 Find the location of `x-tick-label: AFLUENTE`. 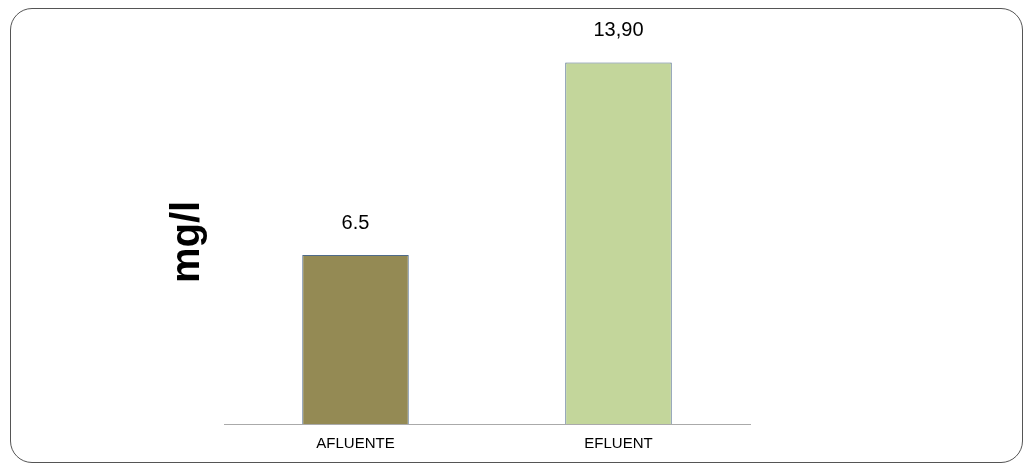

x-tick-label: AFLUENTE is located at coordinates (355, 443).